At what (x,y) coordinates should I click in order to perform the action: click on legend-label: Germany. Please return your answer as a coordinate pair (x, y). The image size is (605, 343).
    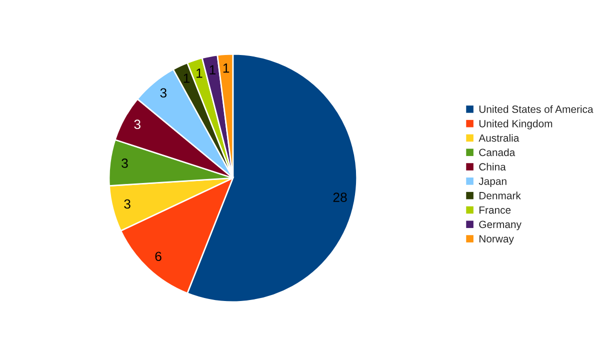
    Looking at the image, I should click on (500, 225).